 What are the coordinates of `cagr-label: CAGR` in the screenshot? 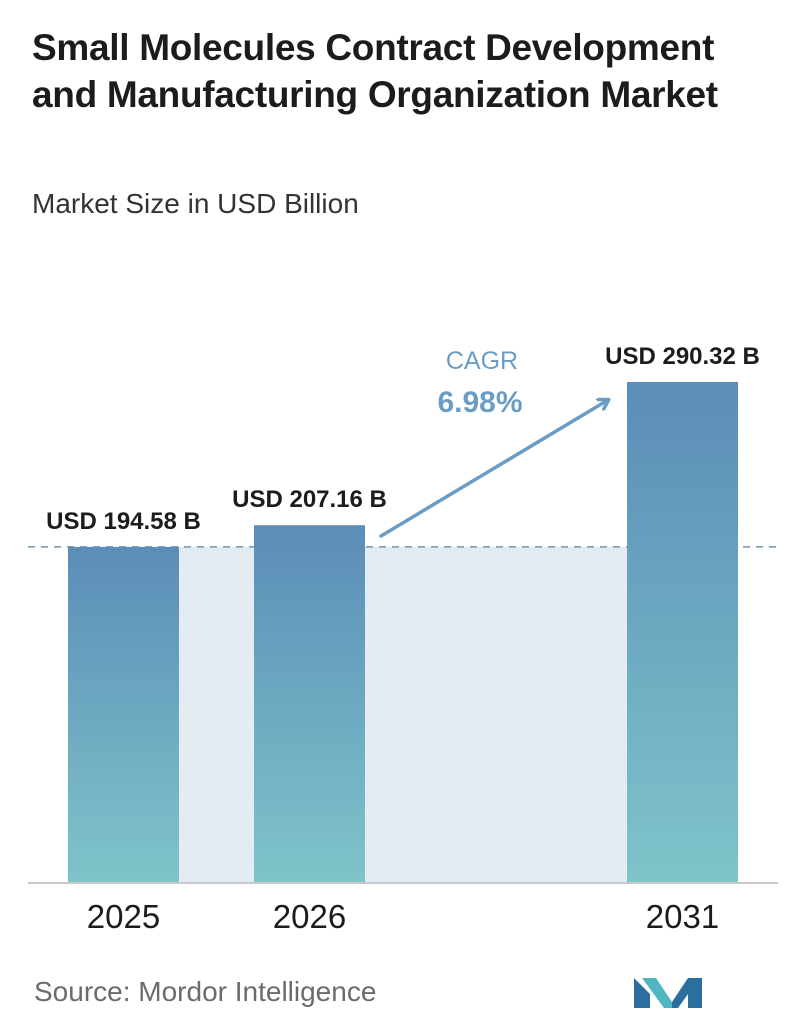 It's located at (482, 361).